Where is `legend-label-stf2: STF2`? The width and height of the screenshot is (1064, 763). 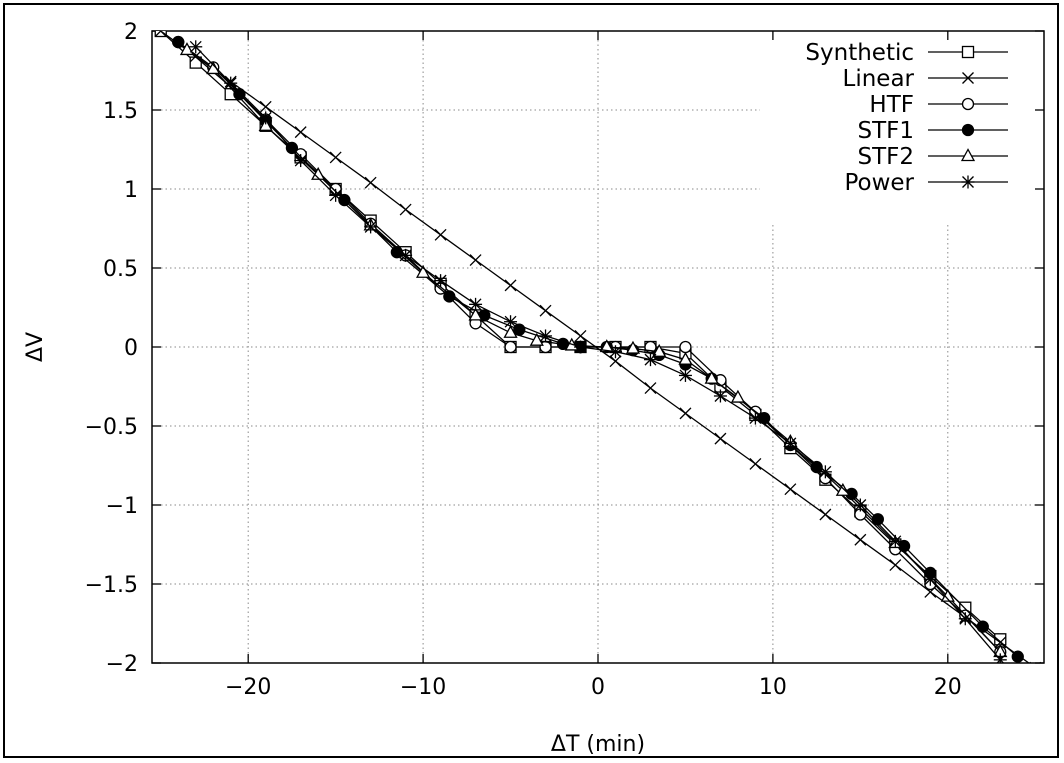 legend-label-stf2: STF2 is located at coordinates (885, 157).